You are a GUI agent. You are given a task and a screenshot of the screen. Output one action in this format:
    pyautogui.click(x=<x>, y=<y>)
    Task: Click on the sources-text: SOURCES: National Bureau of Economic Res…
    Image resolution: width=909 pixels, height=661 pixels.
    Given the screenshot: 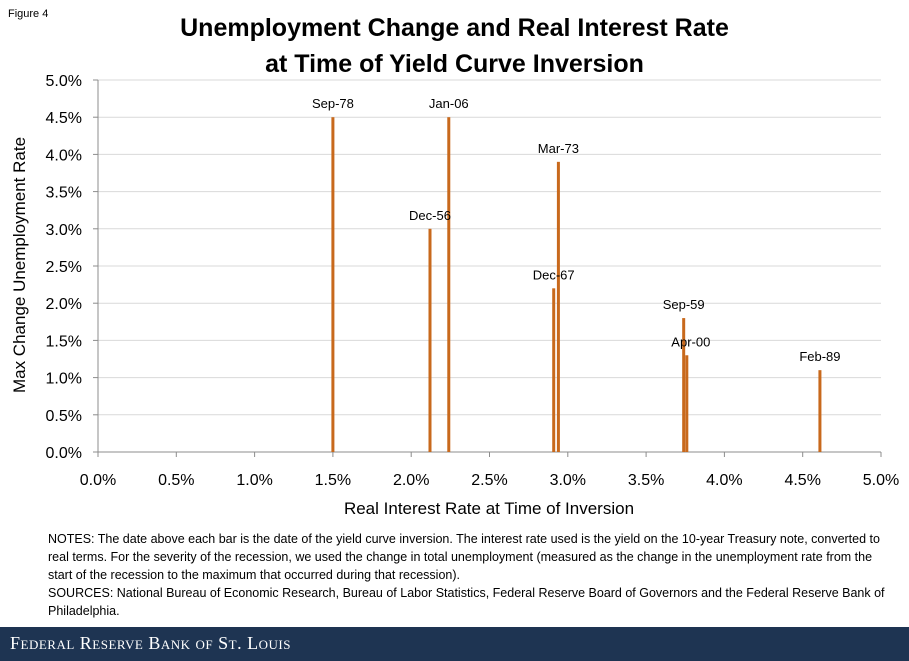 What is the action you would take?
    pyautogui.click(x=466, y=602)
    